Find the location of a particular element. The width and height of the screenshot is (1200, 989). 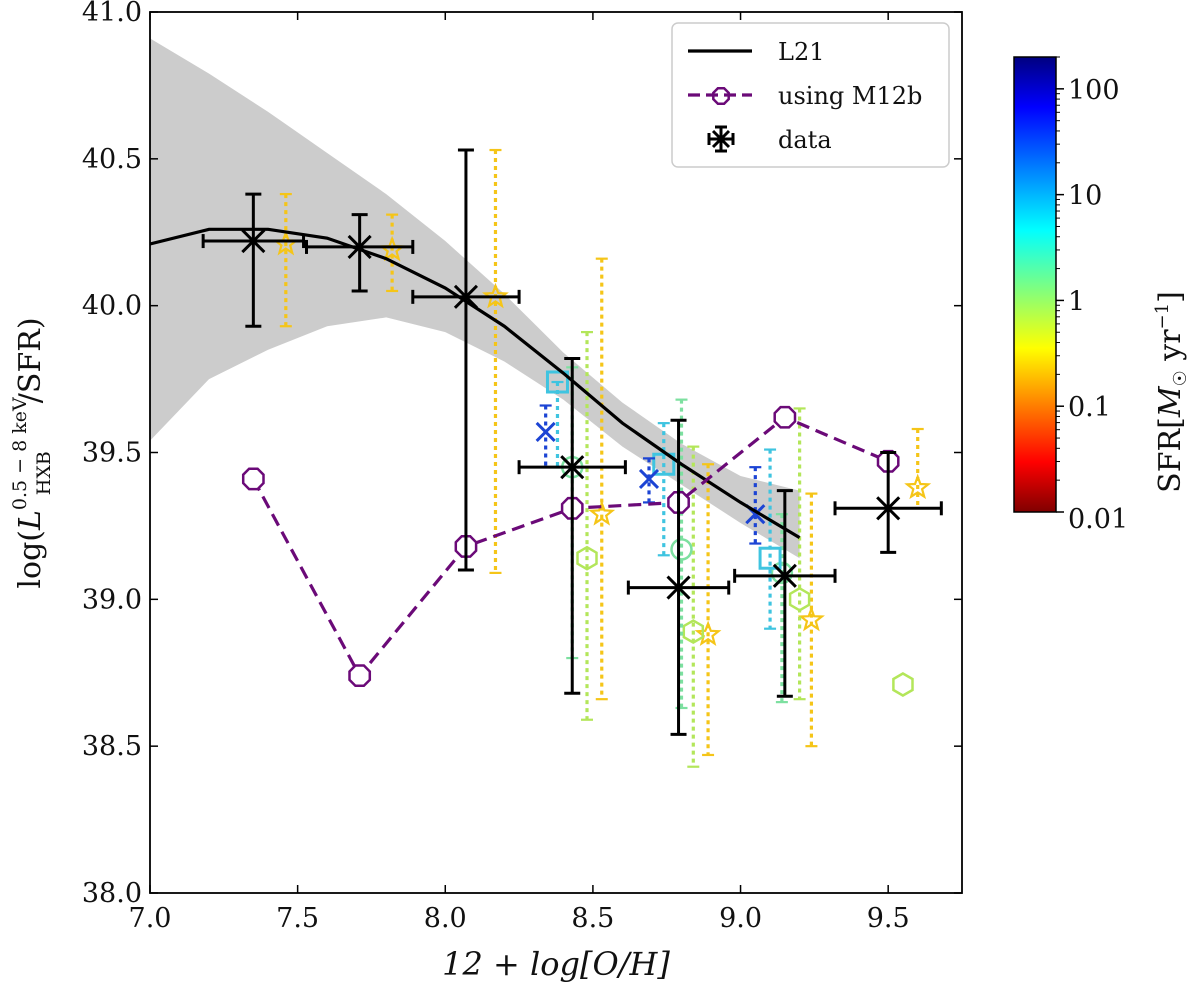

y-axis-title: log(L0.5 − 8 keV HXB/SFR) is located at coordinates (32, 452).